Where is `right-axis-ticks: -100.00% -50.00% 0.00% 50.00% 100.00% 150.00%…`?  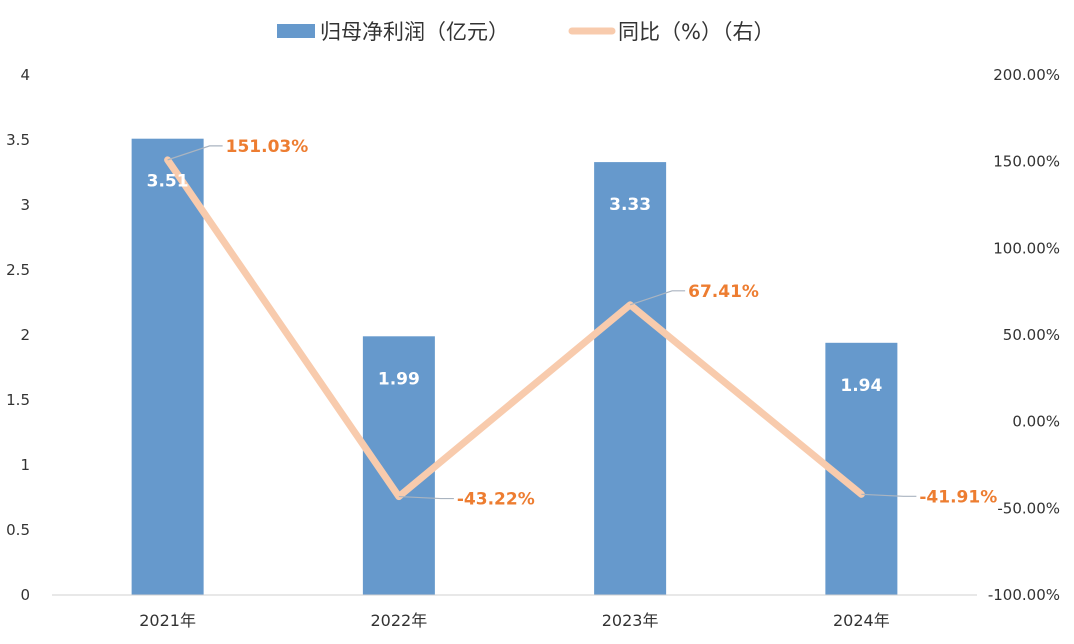
right-axis-ticks: -100.00% -50.00% 0.00% 50.00% 100.00% 150.00%… is located at coordinates (1024, 335).